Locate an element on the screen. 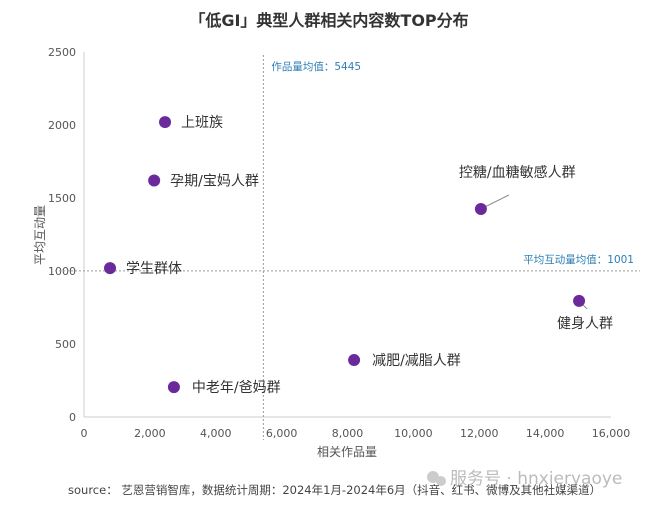  mean-y-label: 平均互动量均值：1001 is located at coordinates (578, 259).